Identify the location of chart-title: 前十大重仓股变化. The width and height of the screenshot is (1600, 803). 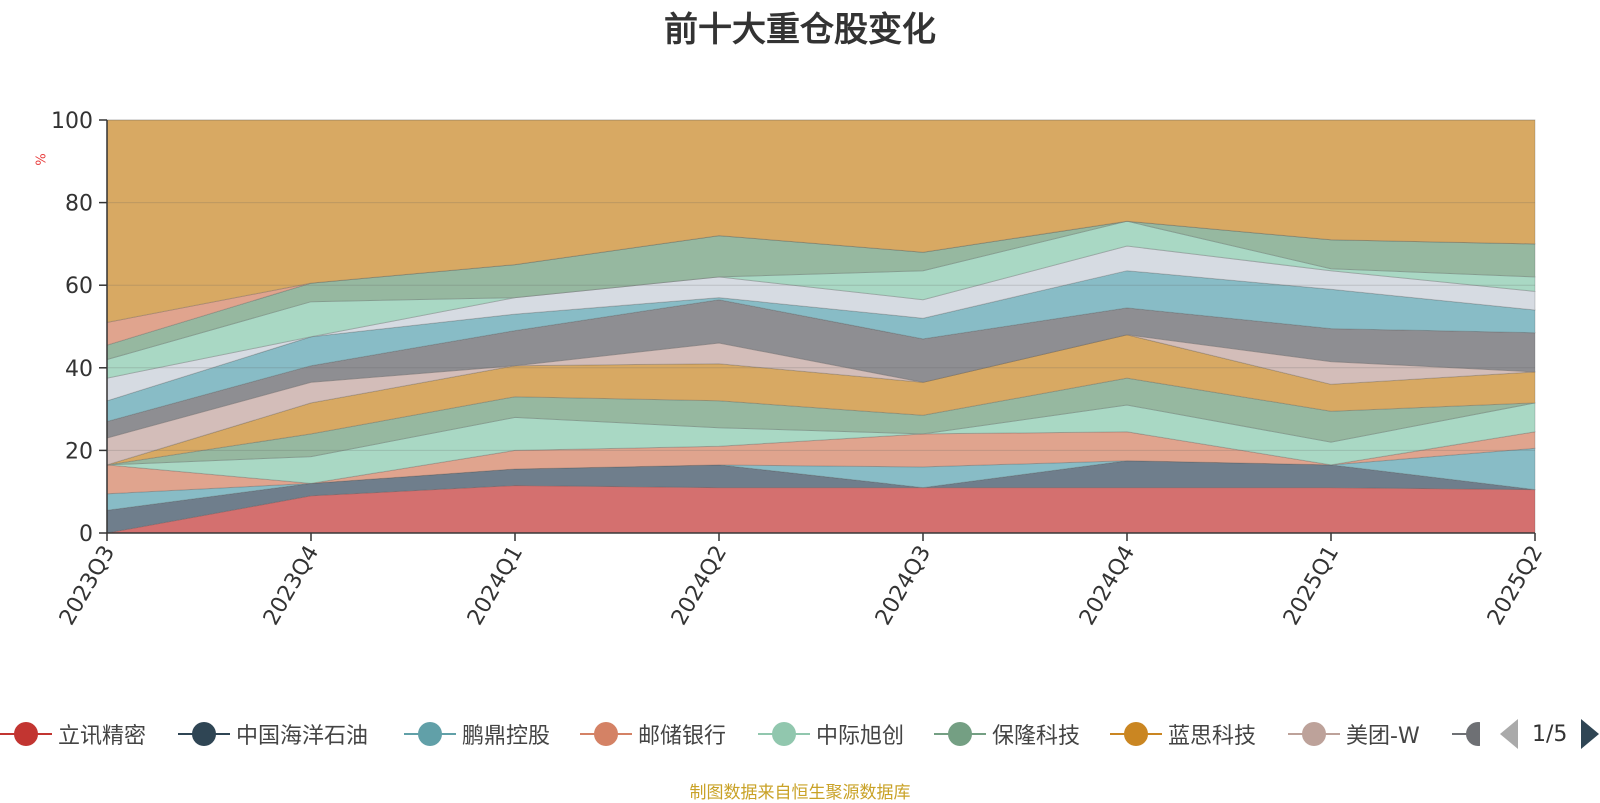
(800, 30).